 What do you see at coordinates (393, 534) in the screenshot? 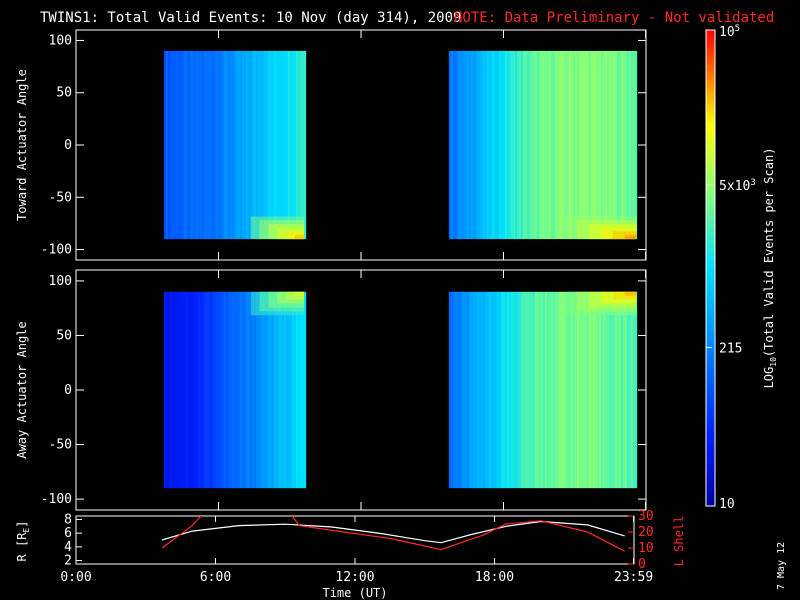
I see `orbit-lines` at bounding box center [393, 534].